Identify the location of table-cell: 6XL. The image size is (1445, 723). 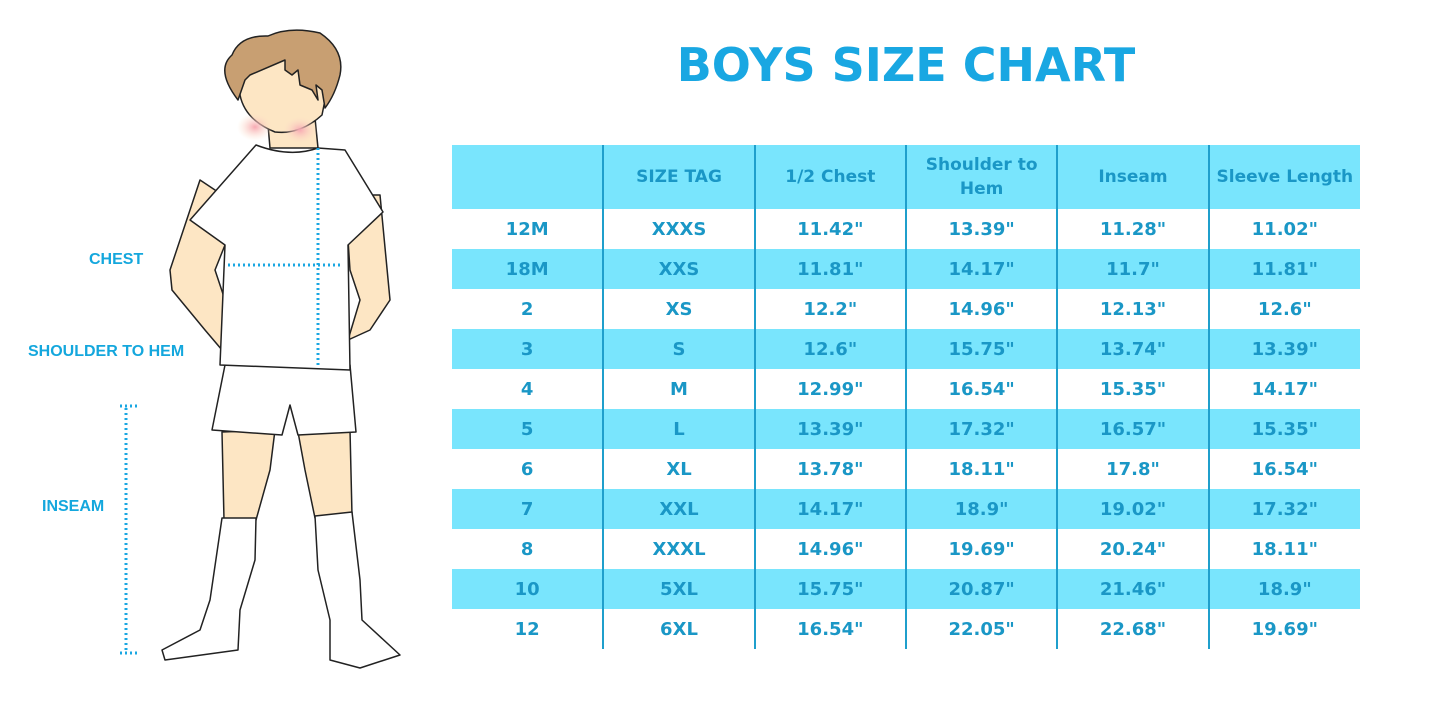
(678, 629).